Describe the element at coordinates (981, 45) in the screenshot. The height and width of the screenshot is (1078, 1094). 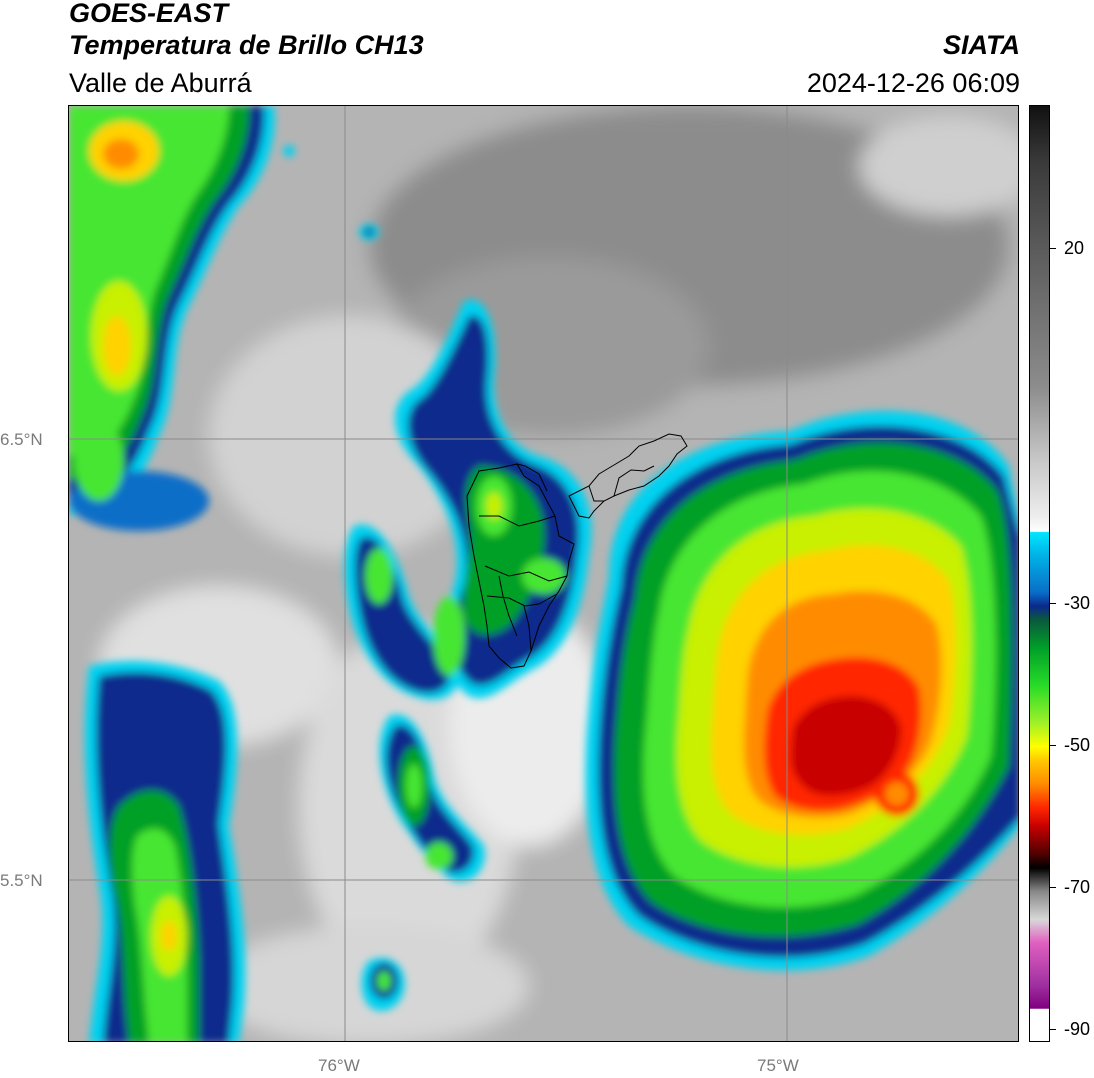
I see `organization-name: SIATA` at that location.